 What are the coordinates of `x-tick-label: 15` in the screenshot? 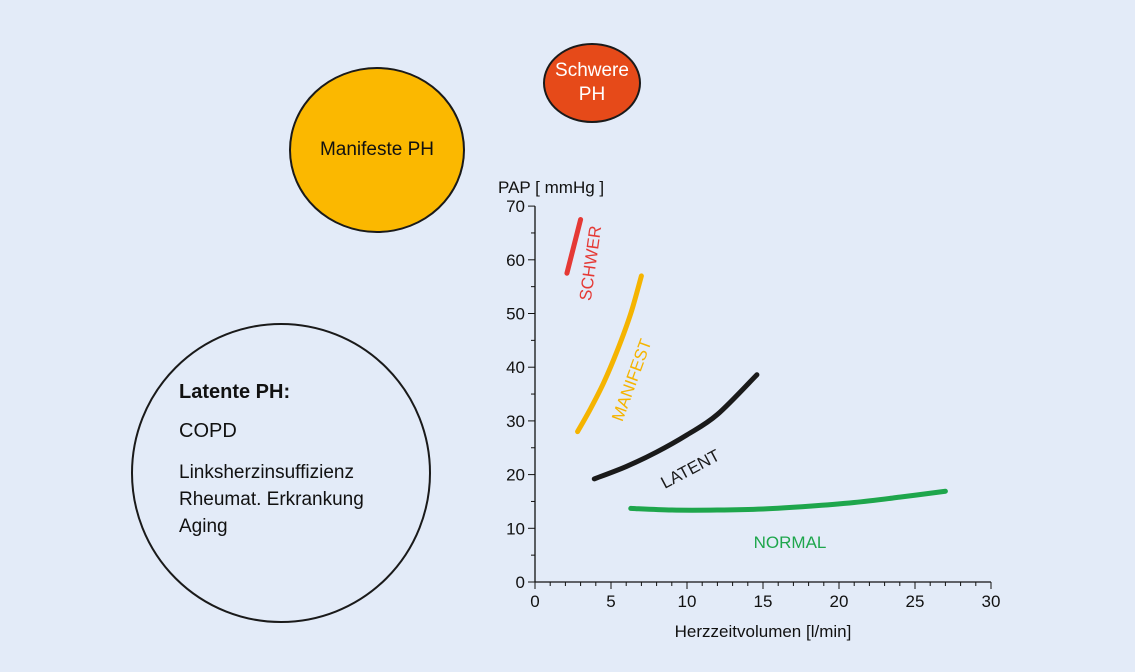 It's located at (763, 601).